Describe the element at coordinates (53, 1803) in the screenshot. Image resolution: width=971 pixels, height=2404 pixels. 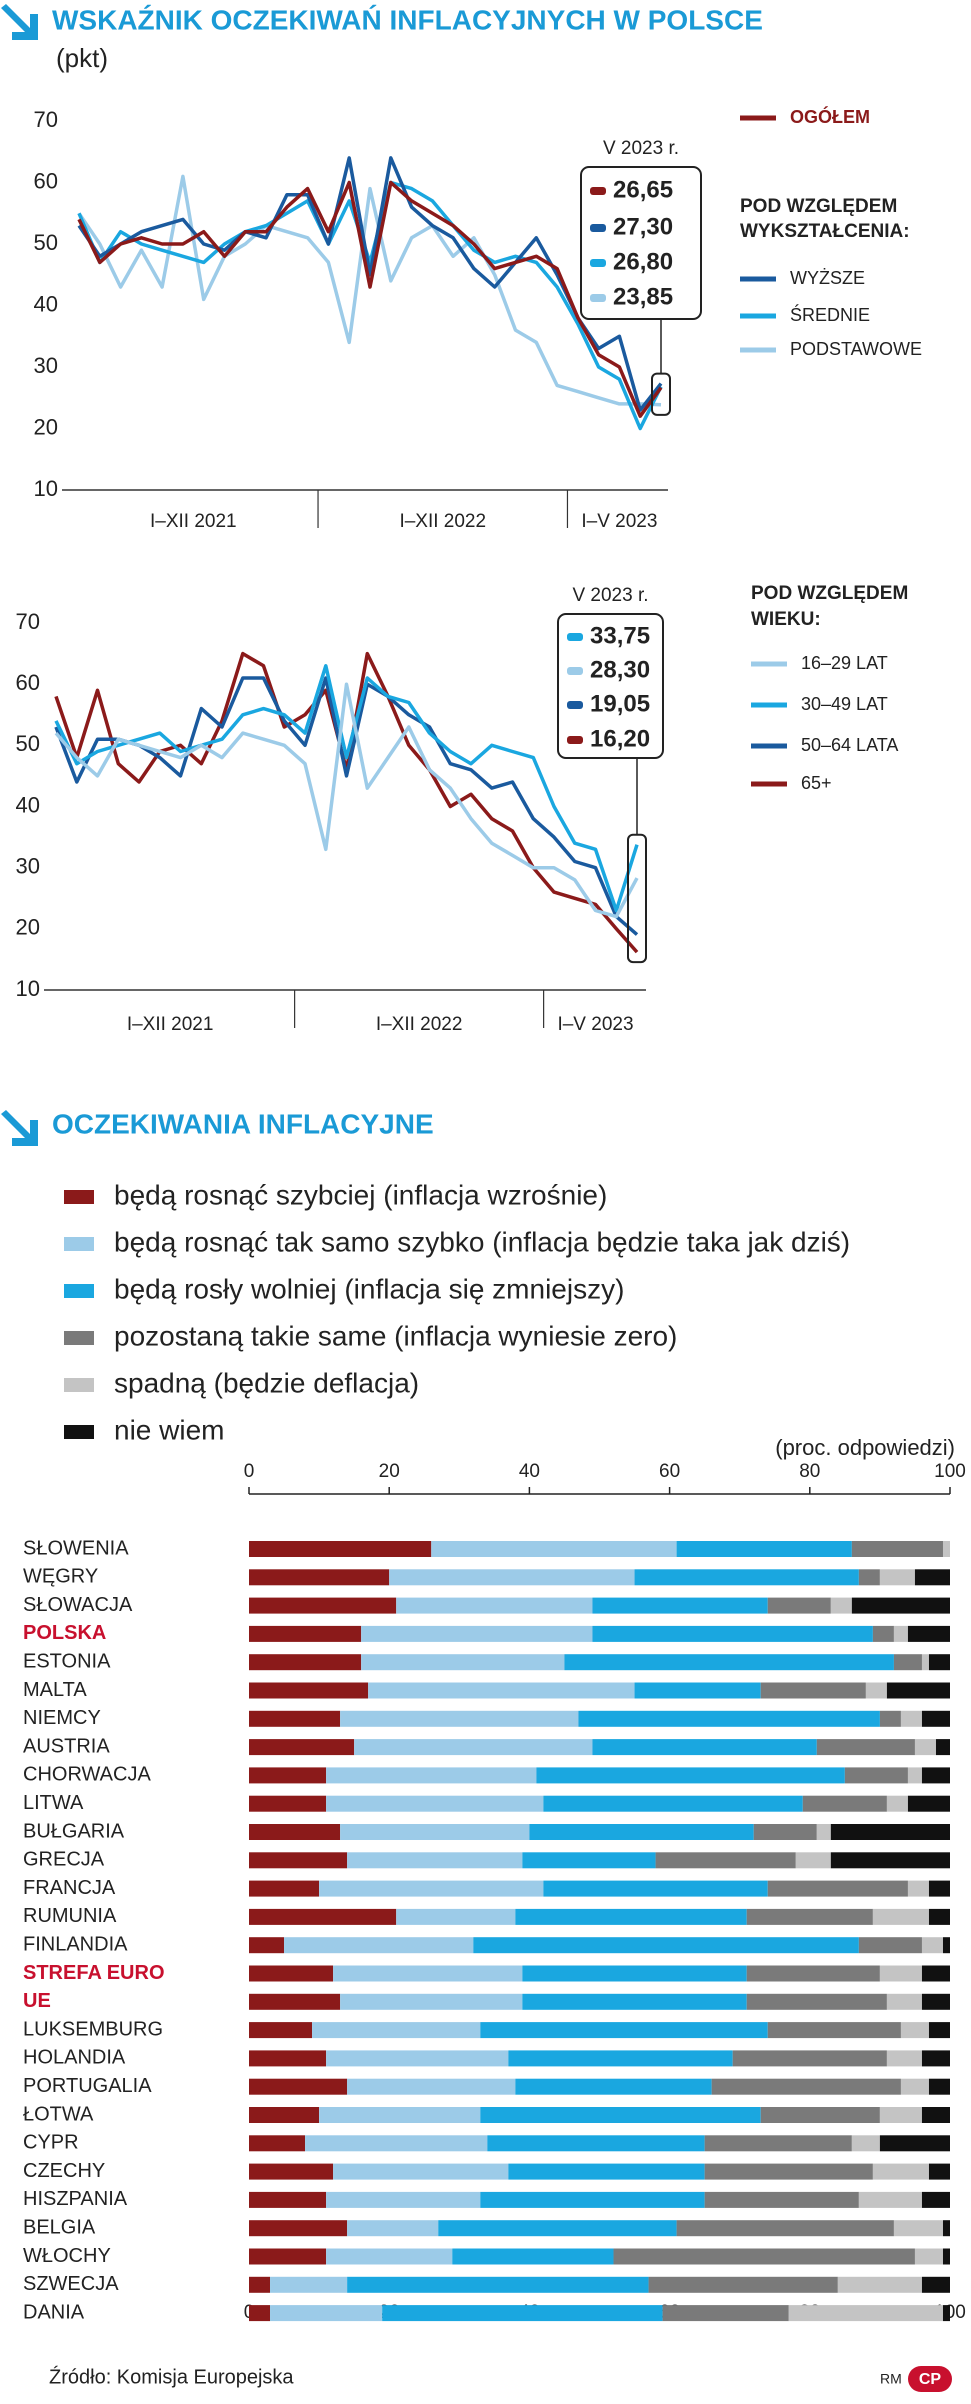
I see `category-label: LITWA` at that location.